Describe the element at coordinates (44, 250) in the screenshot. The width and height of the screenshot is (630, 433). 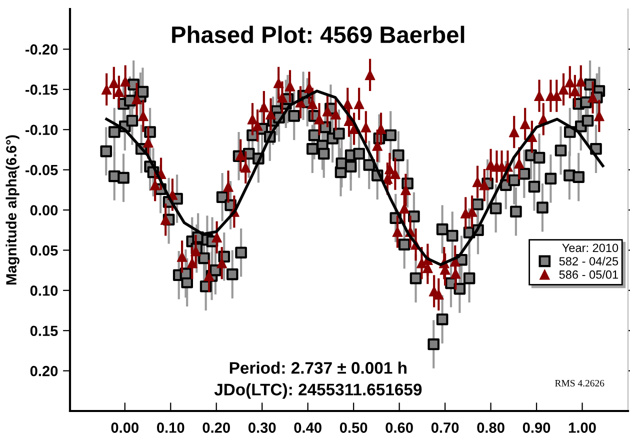
I see `y-tick-label: 0.05` at that location.